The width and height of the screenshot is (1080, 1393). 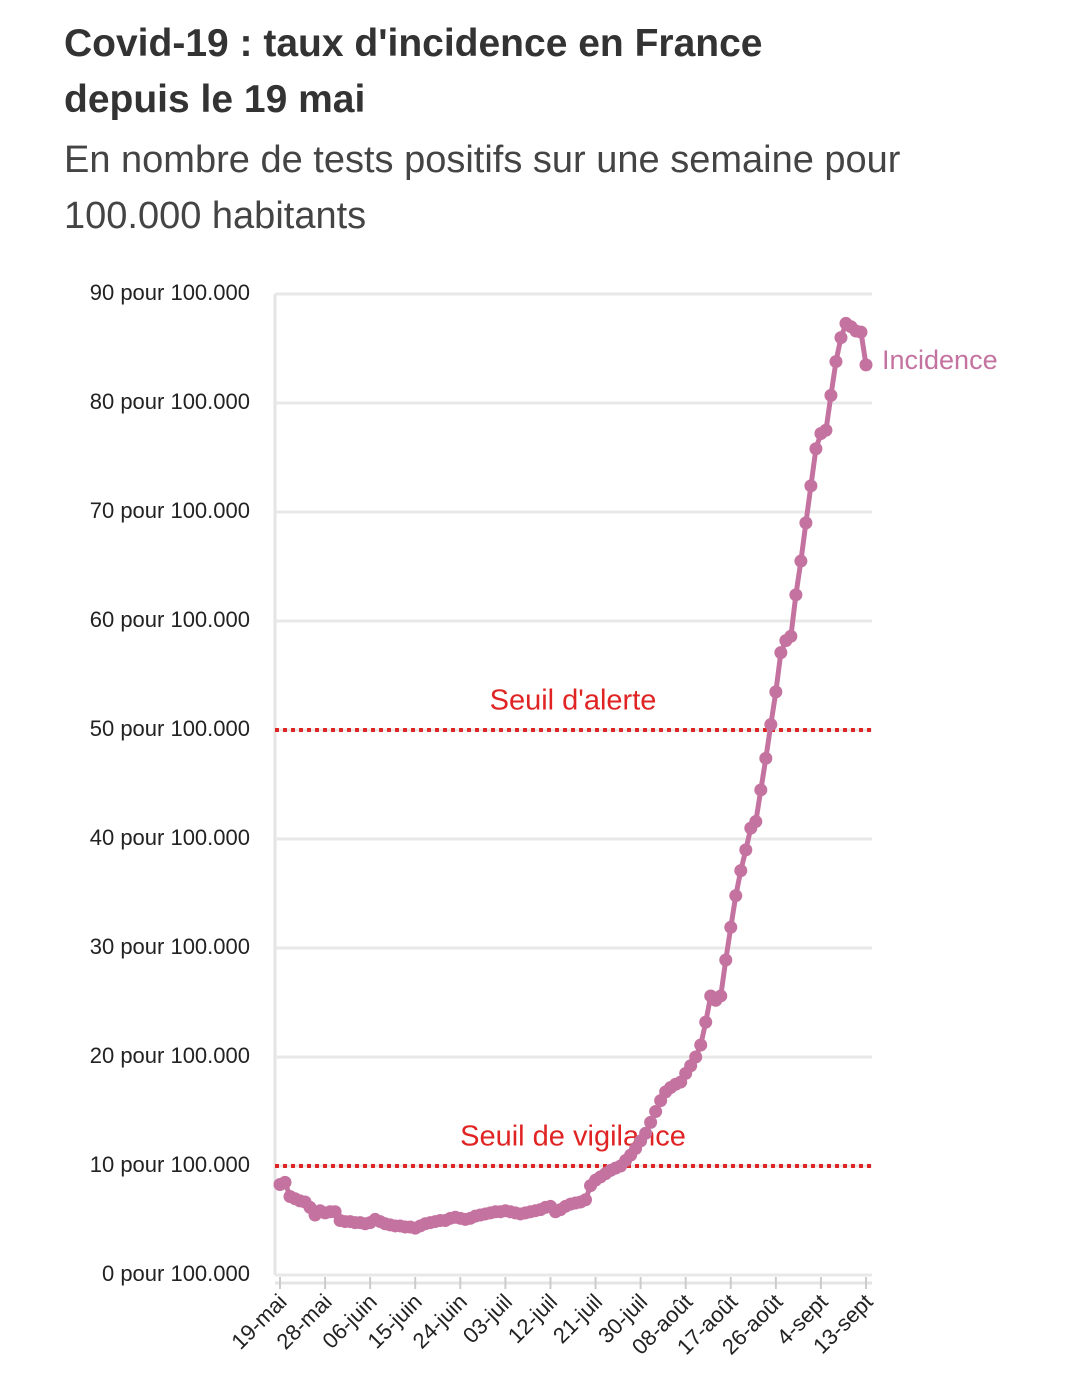 I want to click on y-tick-label: 90 pour 100.000, so click(x=170, y=292).